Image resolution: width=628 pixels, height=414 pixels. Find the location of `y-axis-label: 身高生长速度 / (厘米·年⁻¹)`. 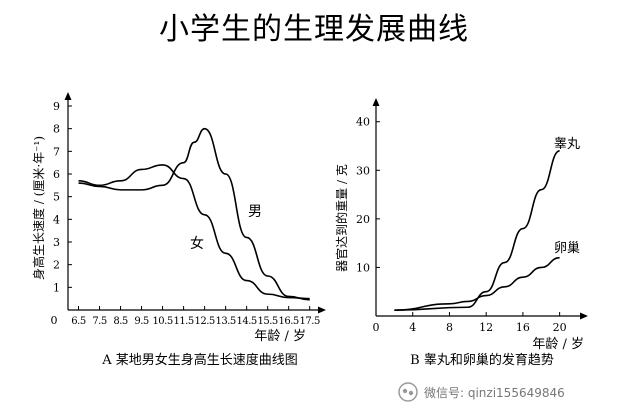

y-axis-label: 身高生长速度 / (厘米·年⁻¹) is located at coordinates (38, 208).